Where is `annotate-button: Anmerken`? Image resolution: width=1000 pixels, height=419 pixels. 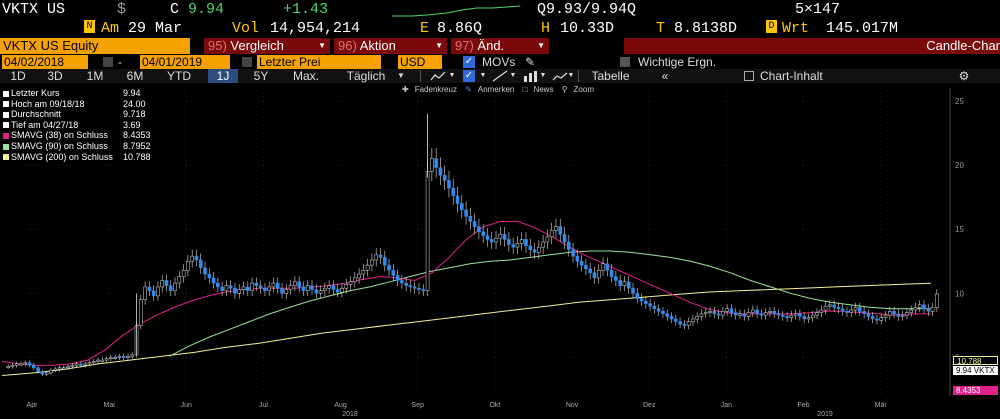 annotate-button: Anmerken is located at coordinates (496, 89).